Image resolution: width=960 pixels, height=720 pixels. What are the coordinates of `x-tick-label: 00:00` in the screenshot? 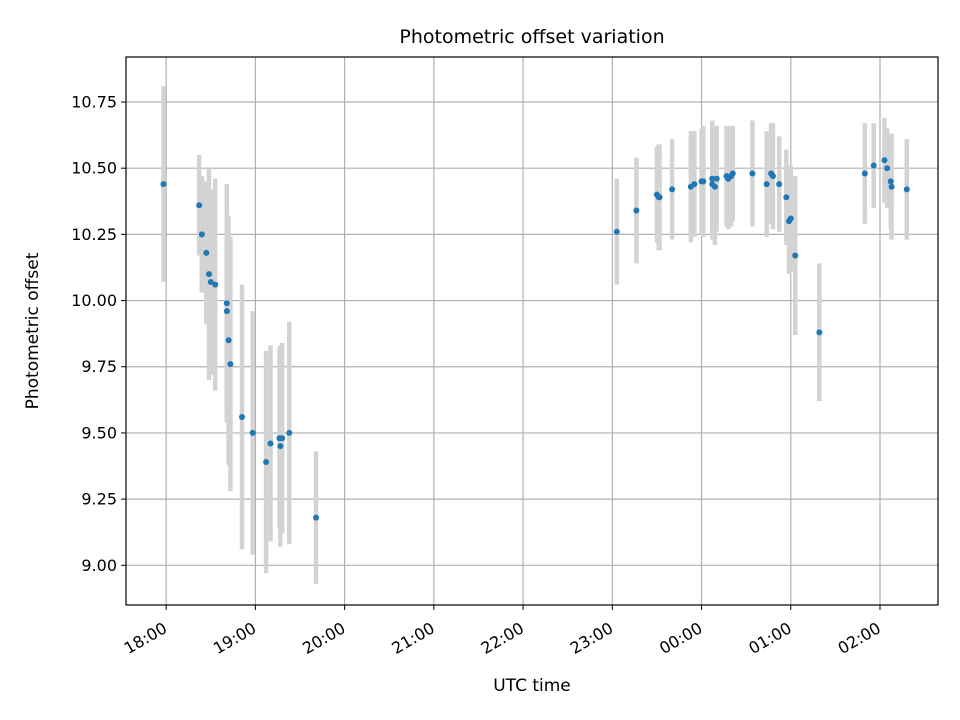 It's located at (680, 638).